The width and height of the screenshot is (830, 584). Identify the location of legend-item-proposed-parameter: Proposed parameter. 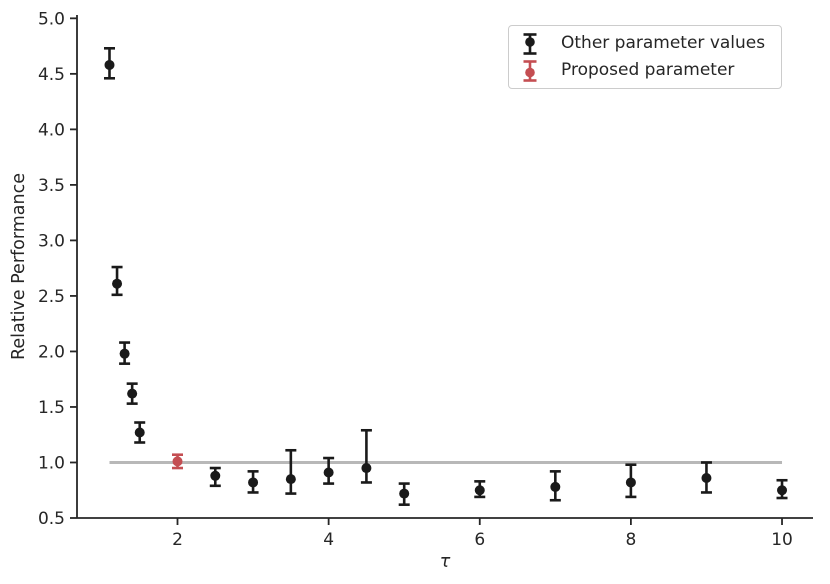
(643, 70).